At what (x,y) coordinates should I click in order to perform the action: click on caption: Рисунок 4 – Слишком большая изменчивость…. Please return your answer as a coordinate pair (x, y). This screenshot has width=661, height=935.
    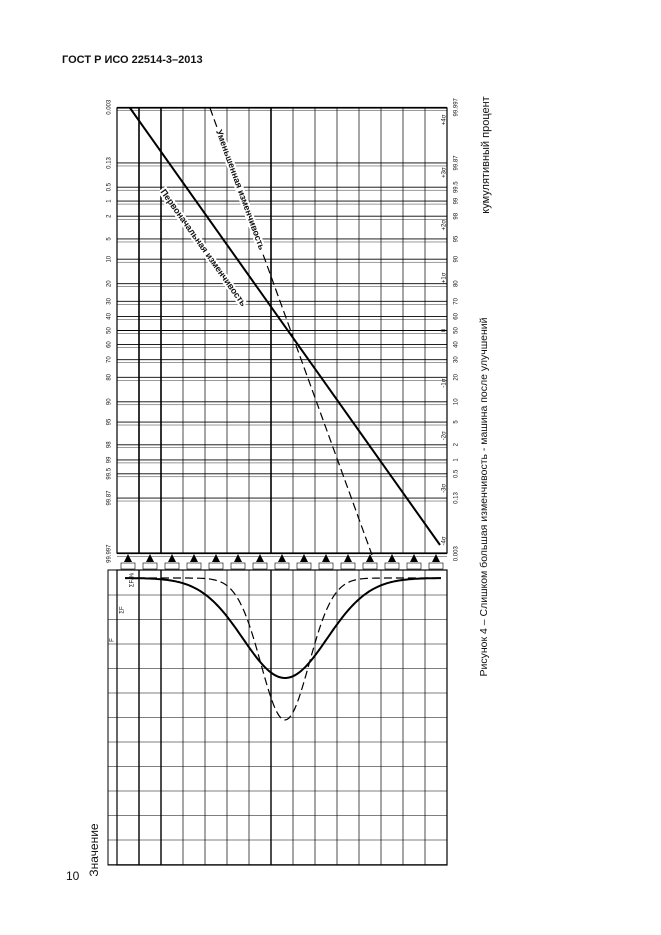
    Looking at the image, I should click on (484, 496).